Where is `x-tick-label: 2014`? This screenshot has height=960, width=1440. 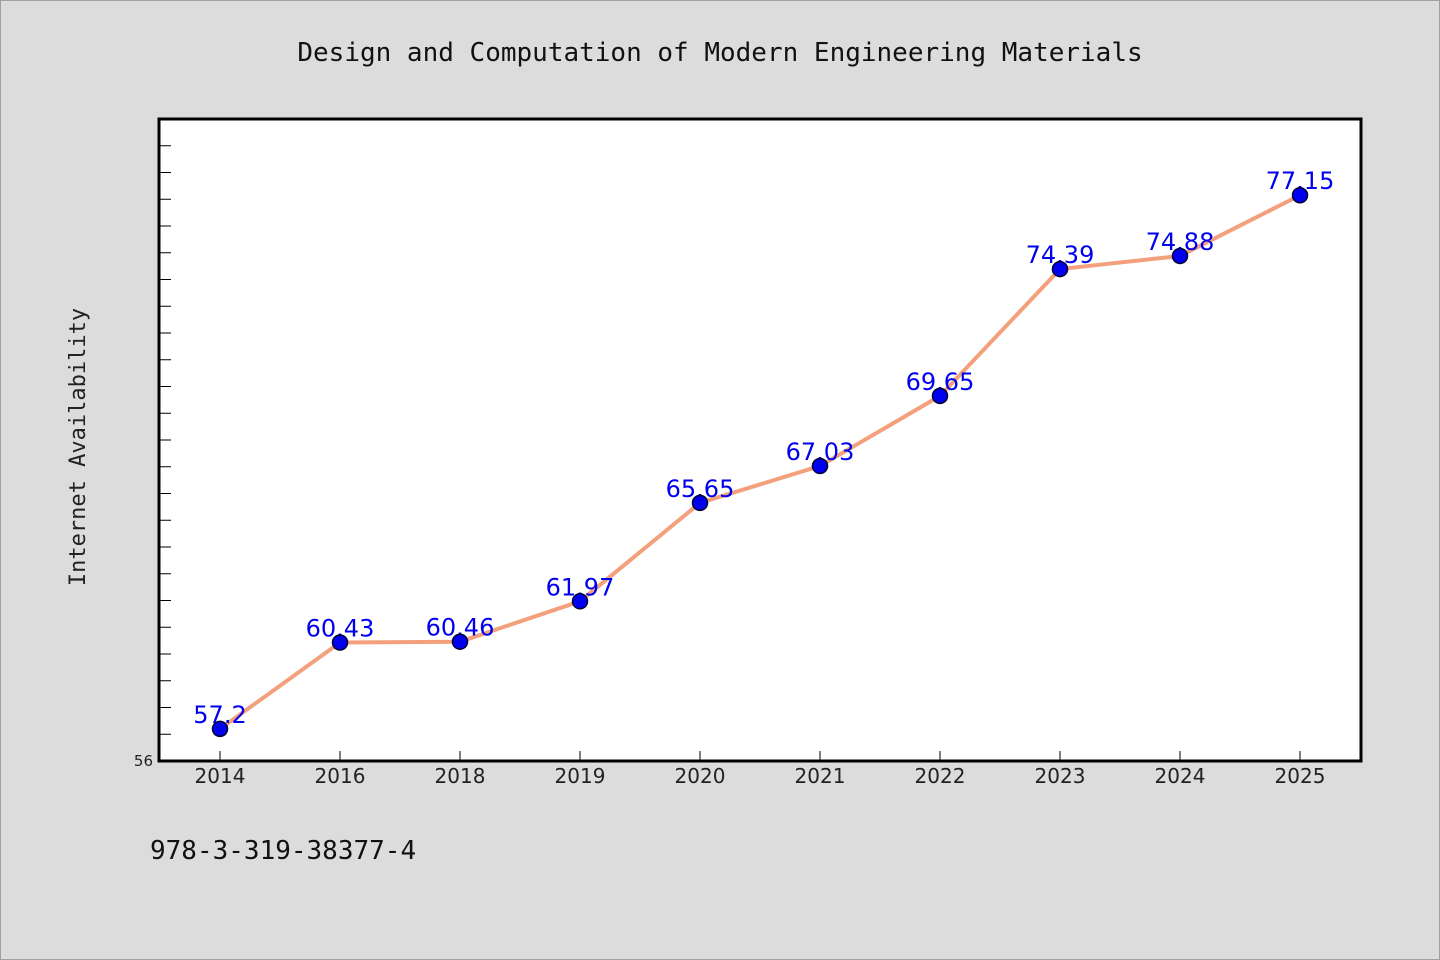
x-tick-label: 2014 is located at coordinates (220, 776).